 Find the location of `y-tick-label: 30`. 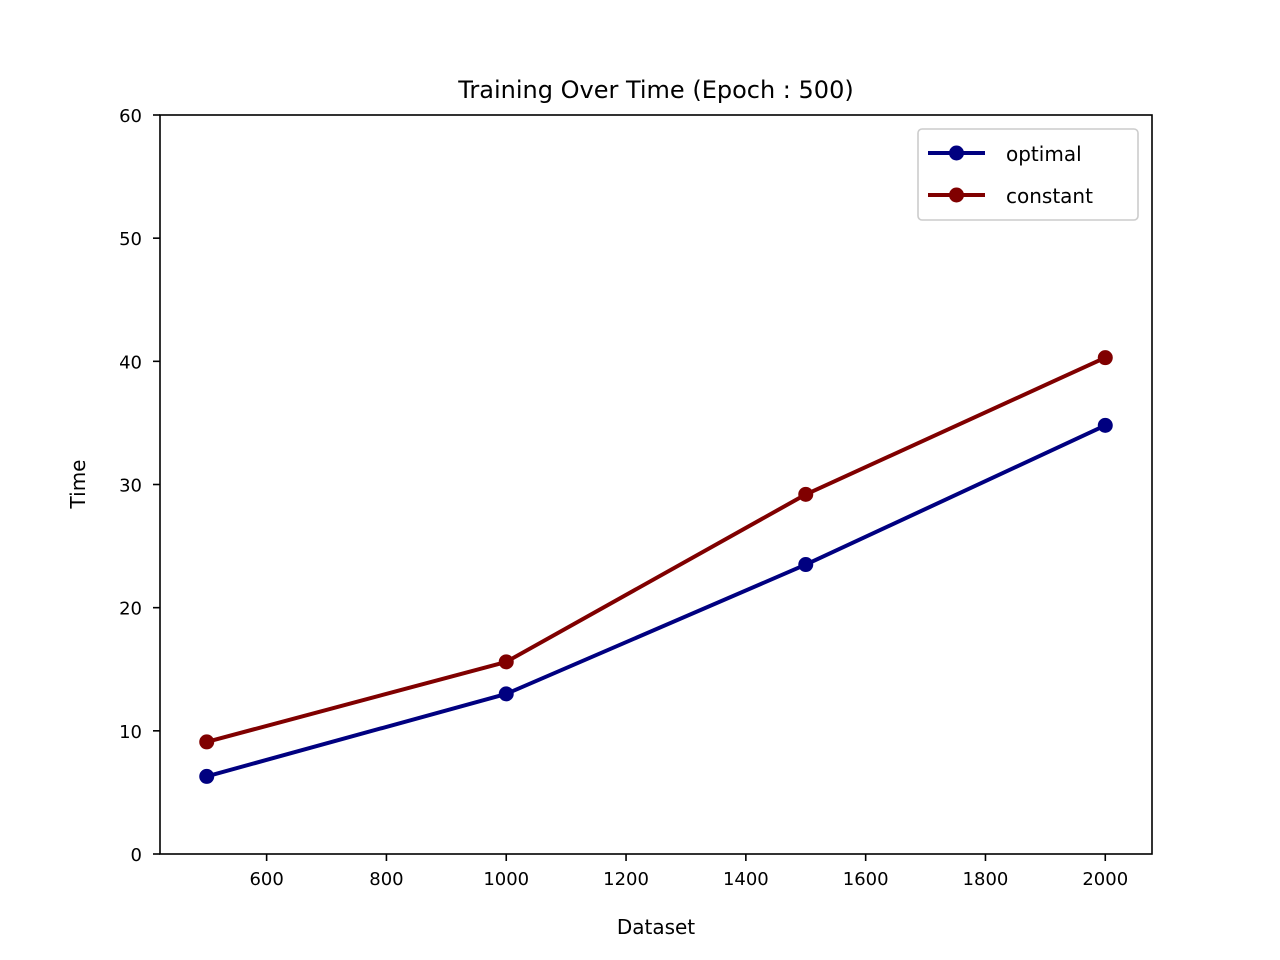

y-tick-label: 30 is located at coordinates (130, 486).